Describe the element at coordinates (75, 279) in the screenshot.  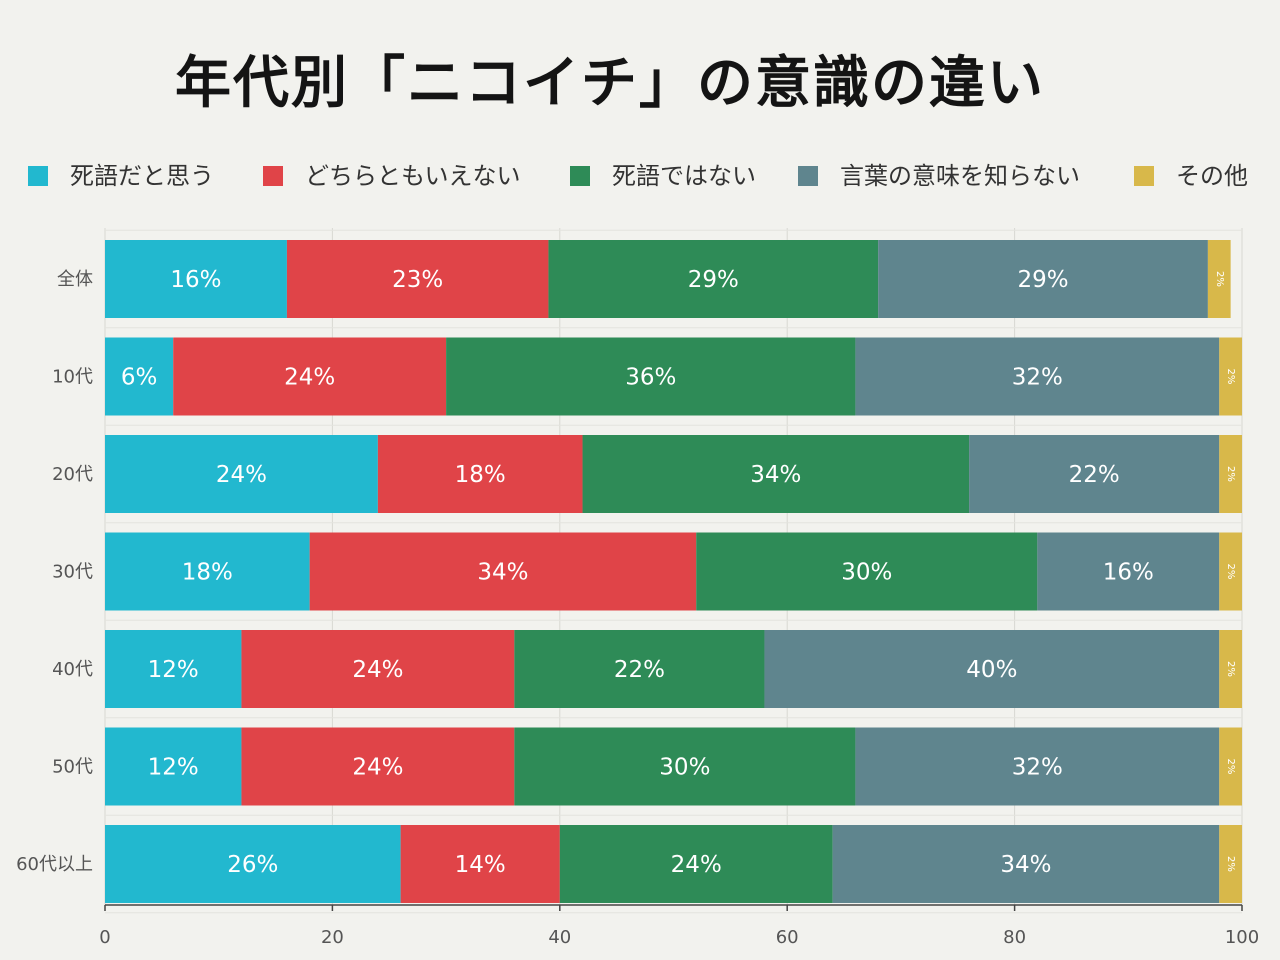
I see `y-tick-label: 全体` at that location.